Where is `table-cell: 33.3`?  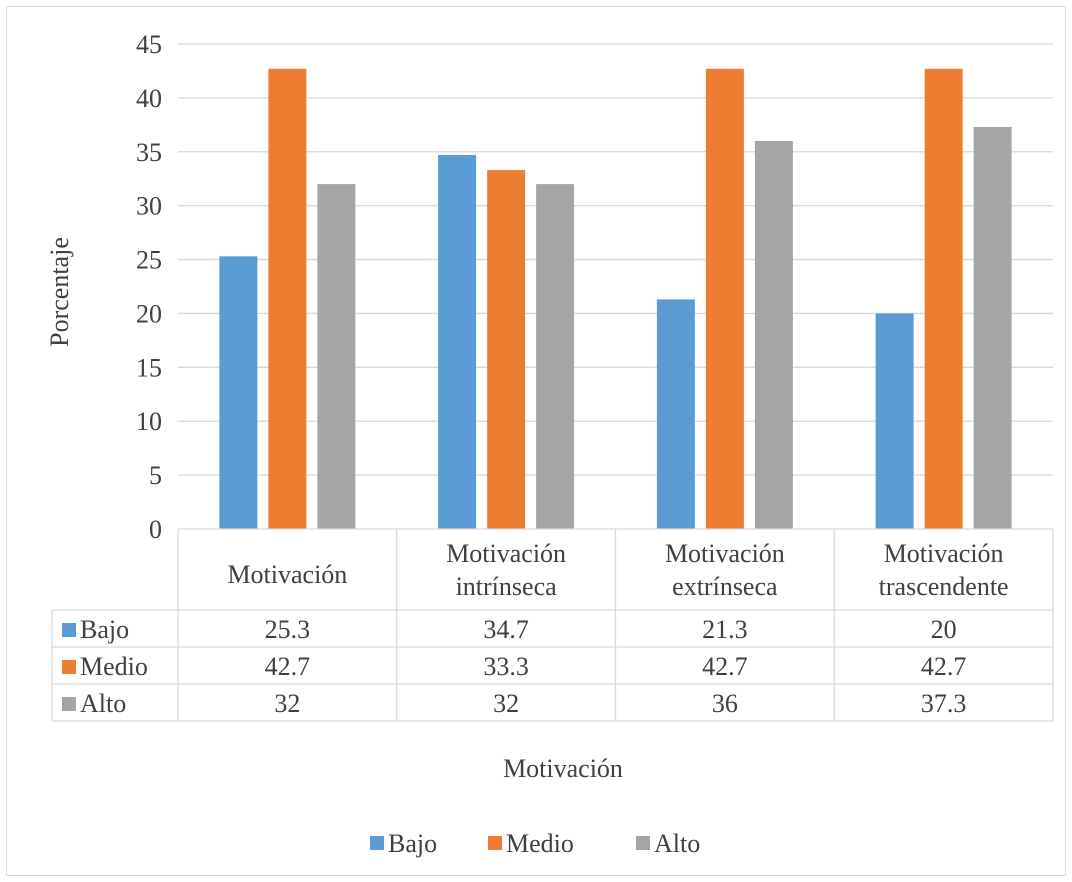 table-cell: 33.3 is located at coordinates (506, 666).